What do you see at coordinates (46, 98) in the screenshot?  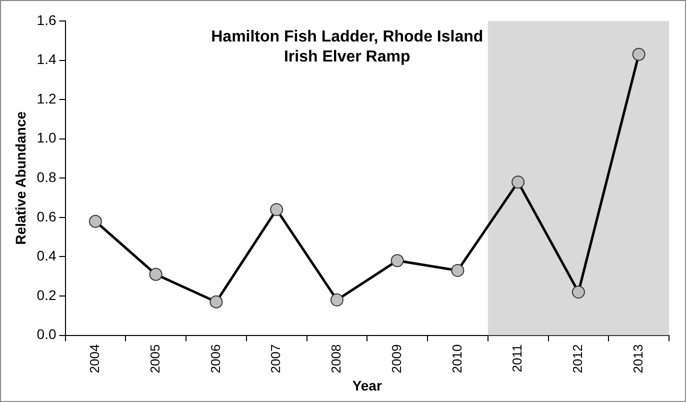 I see `y-tick-label: 1.2` at bounding box center [46, 98].